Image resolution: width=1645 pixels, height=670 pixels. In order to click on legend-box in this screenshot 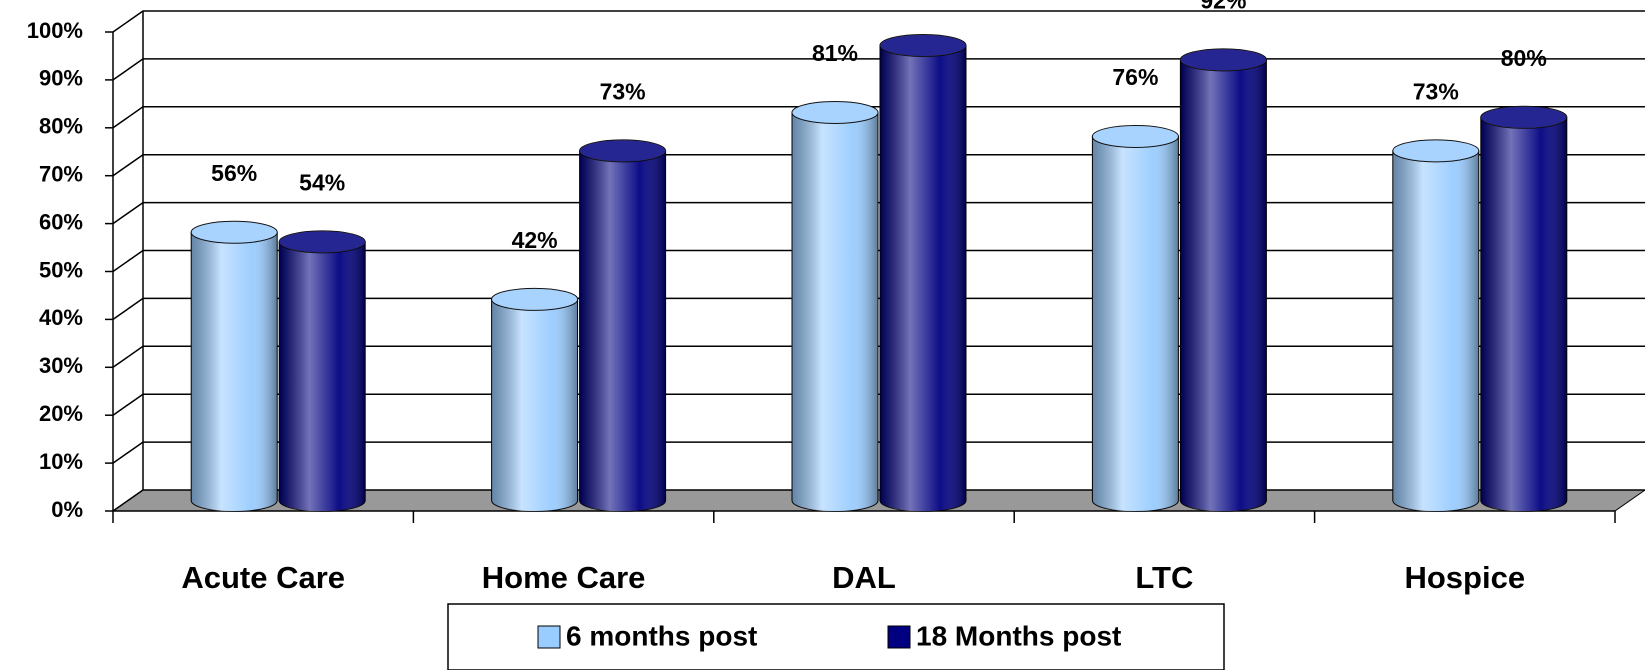, I will do `click(836, 636)`.